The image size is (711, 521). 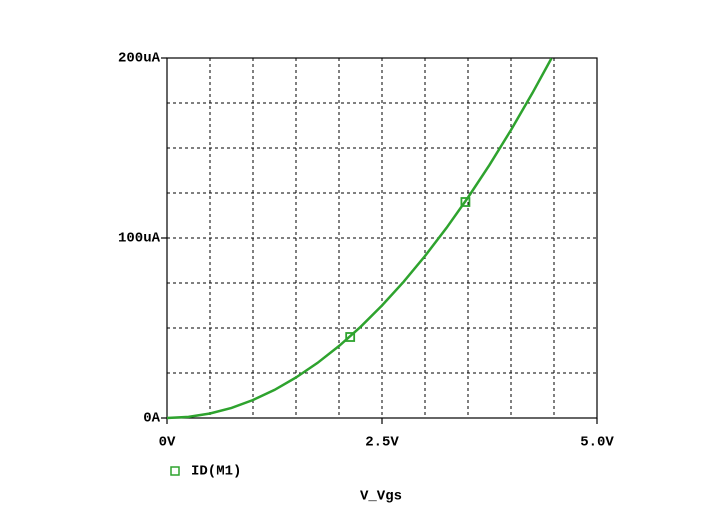 What do you see at coordinates (139, 239) in the screenshot?
I see `y-tick-label: 100uA` at bounding box center [139, 239].